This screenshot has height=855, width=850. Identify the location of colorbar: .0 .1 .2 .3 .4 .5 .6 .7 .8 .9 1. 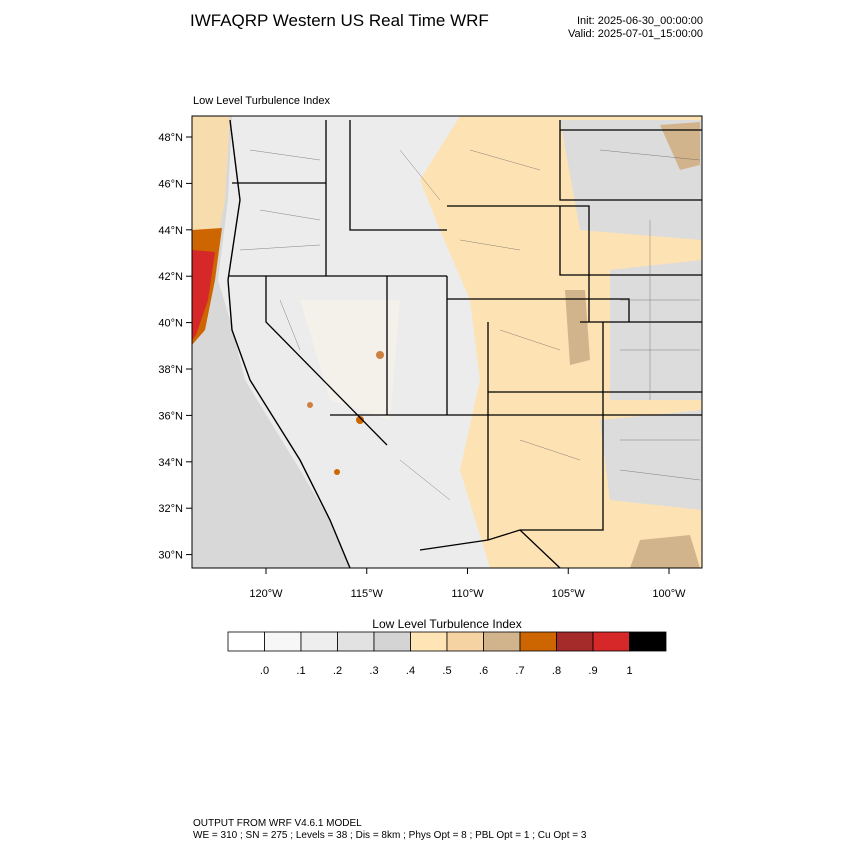
(447, 654).